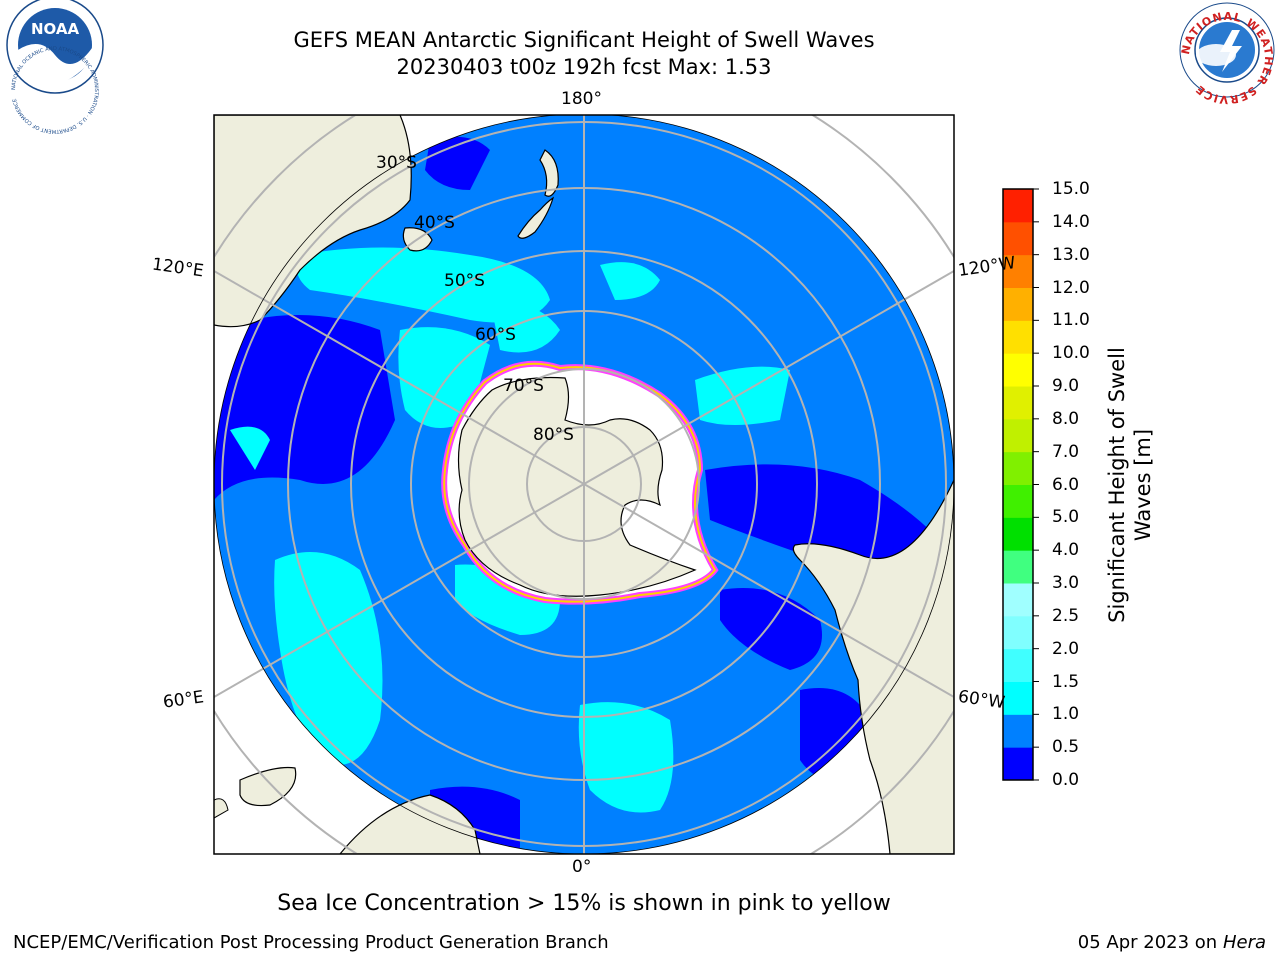  Describe the element at coordinates (553, 435) in the screenshot. I see `lat-label-80s: 80°S` at that location.